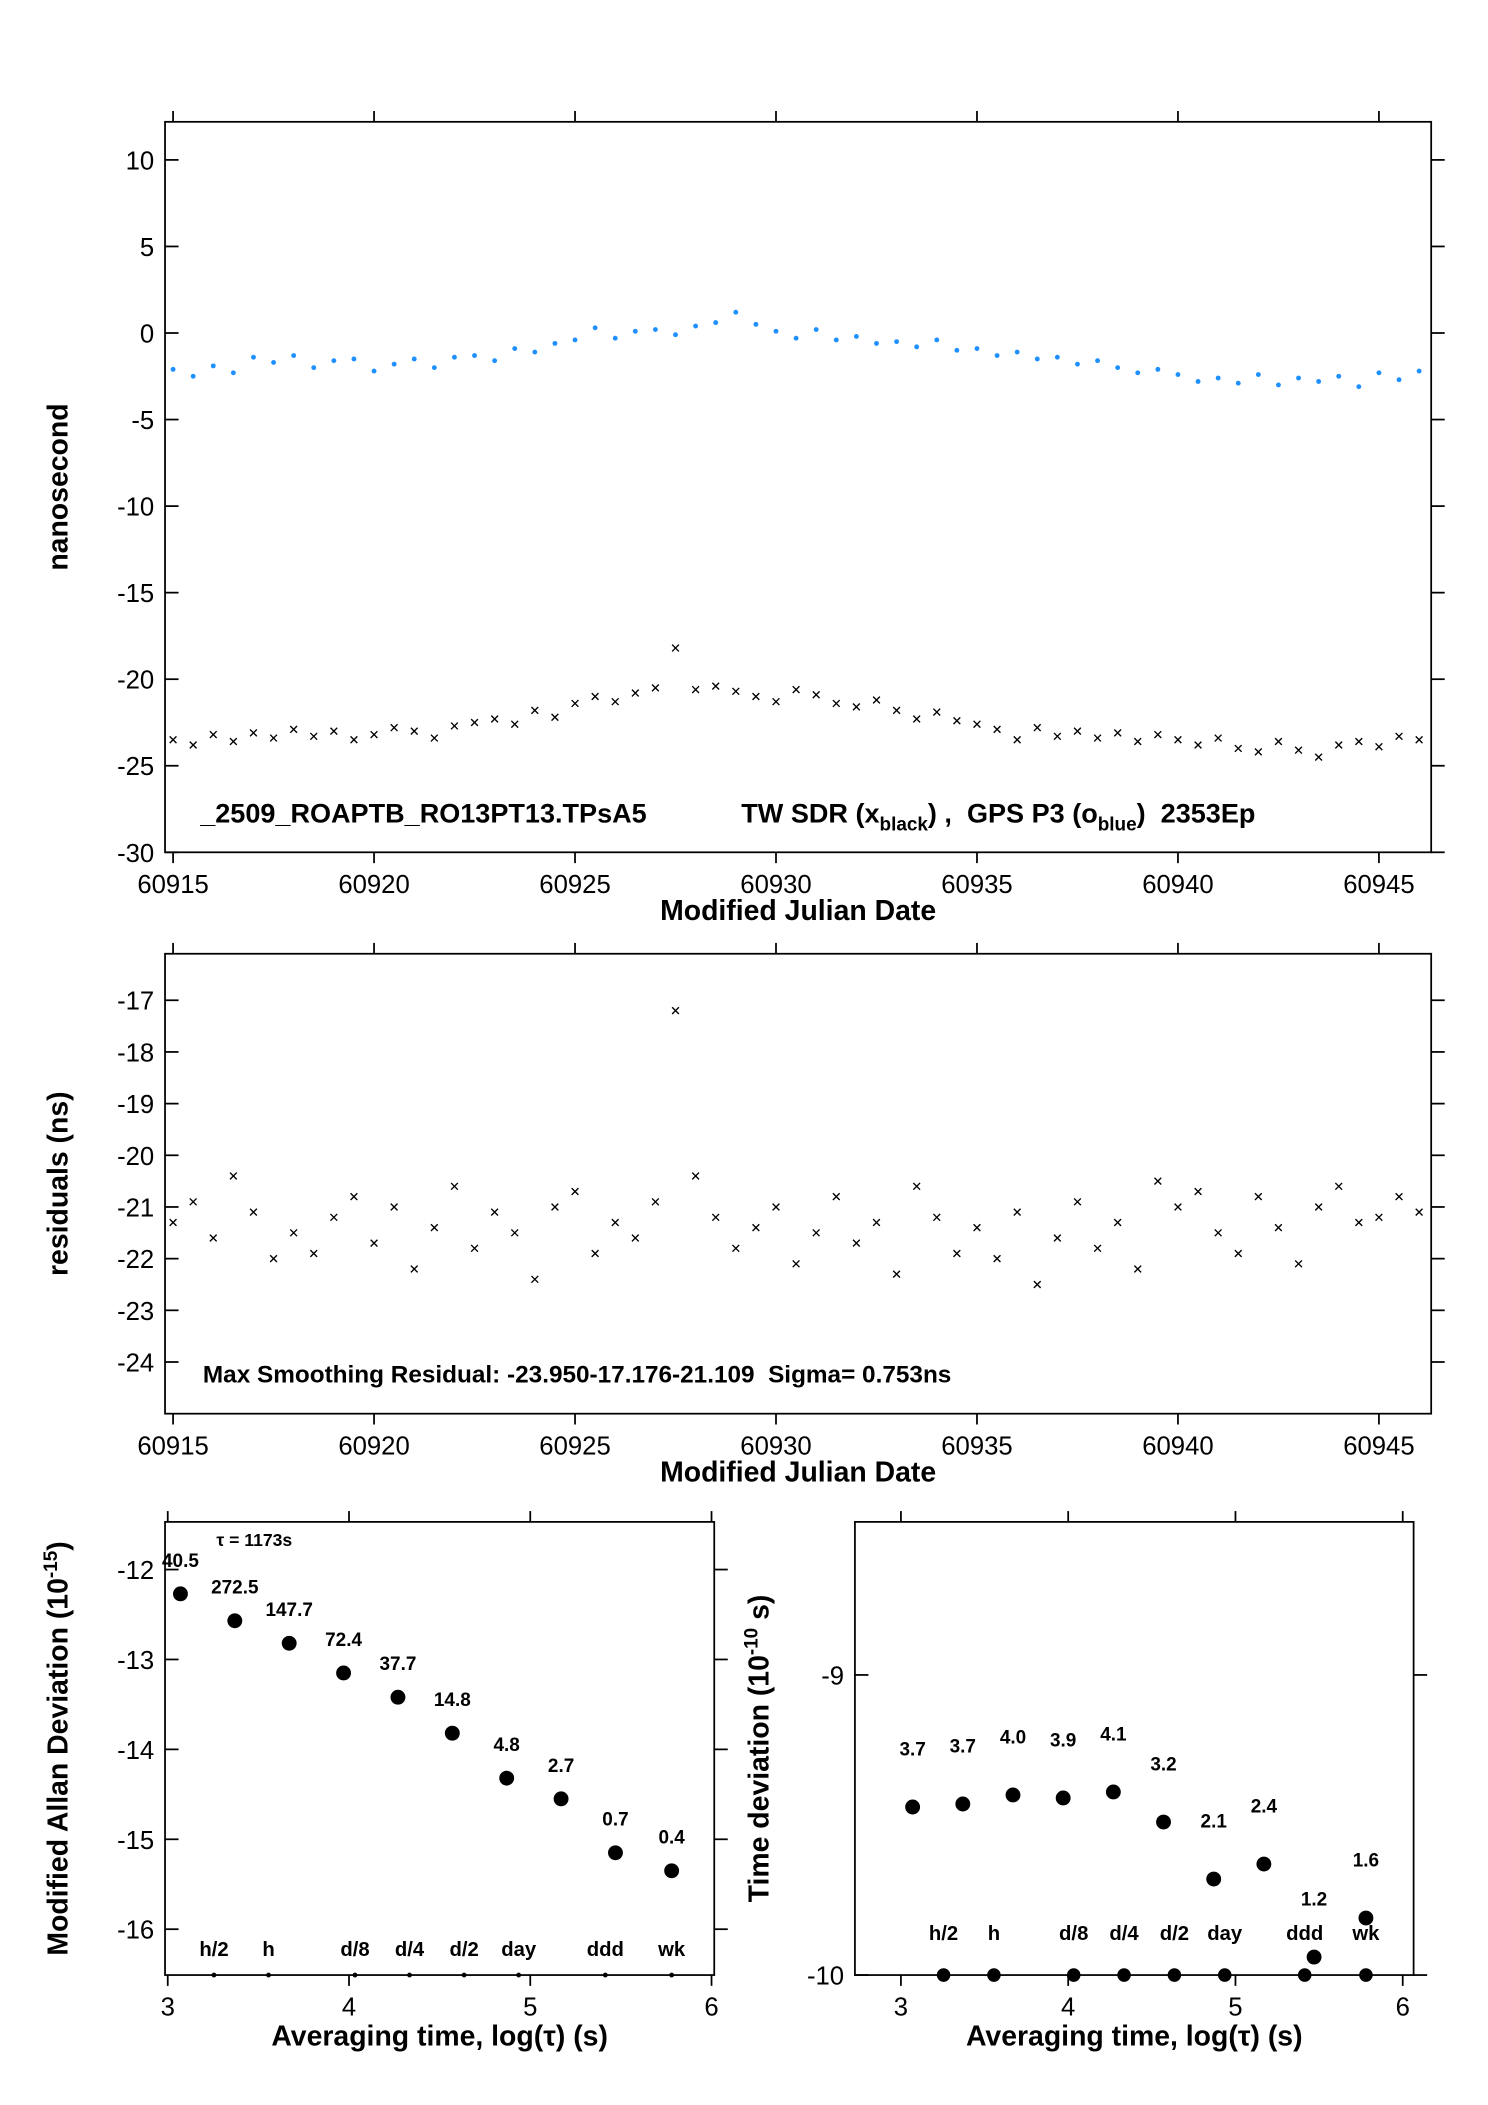 The image size is (1488, 2105). Describe the element at coordinates (825, 1977) in the screenshot. I see `y-tick-label: -10` at that location.